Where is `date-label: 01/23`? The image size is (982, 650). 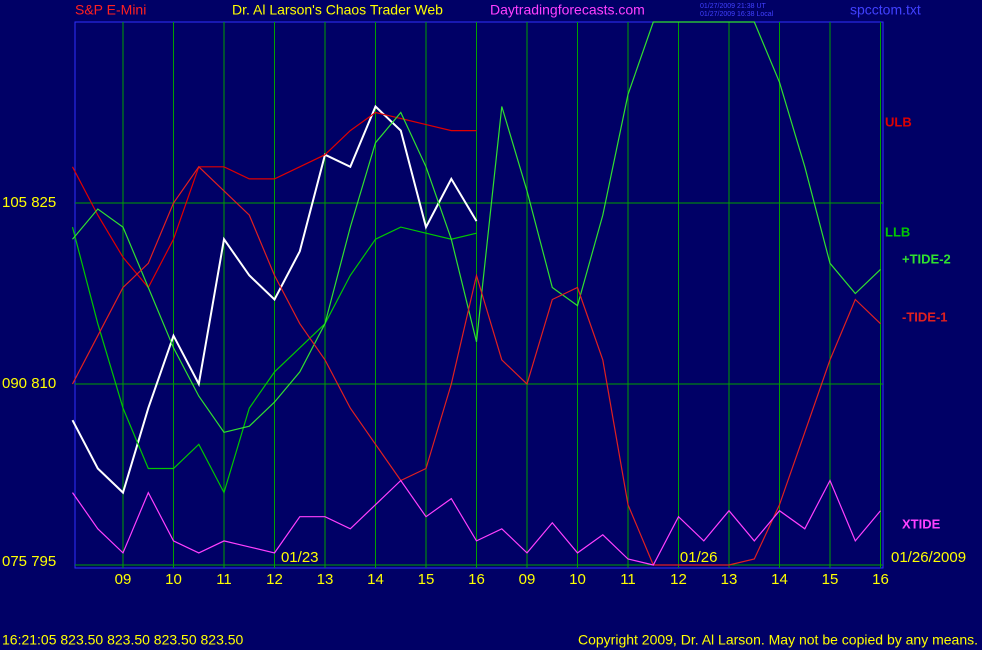
date-label: 01/23 is located at coordinates (300, 557).